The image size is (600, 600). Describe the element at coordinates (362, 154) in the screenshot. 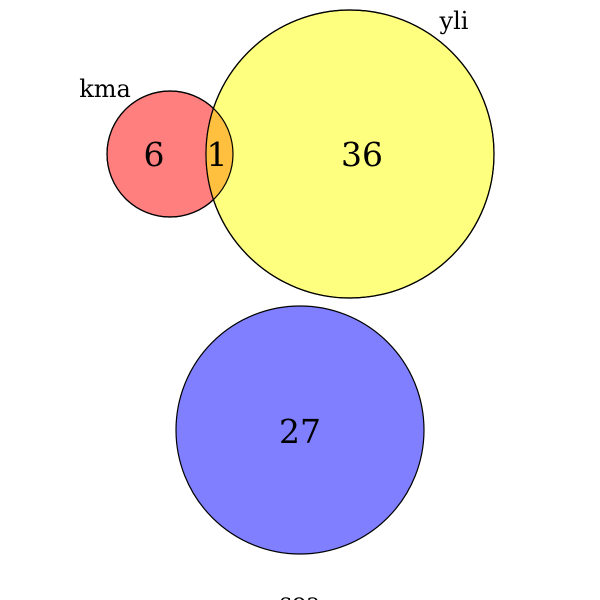

I see `yli-only-count: 36` at that location.